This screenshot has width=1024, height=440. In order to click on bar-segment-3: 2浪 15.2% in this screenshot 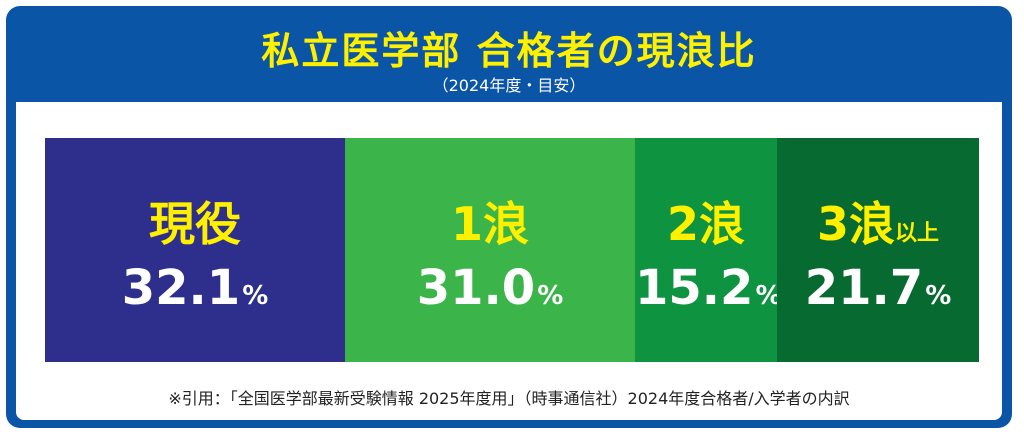, I will do `click(706, 250)`.